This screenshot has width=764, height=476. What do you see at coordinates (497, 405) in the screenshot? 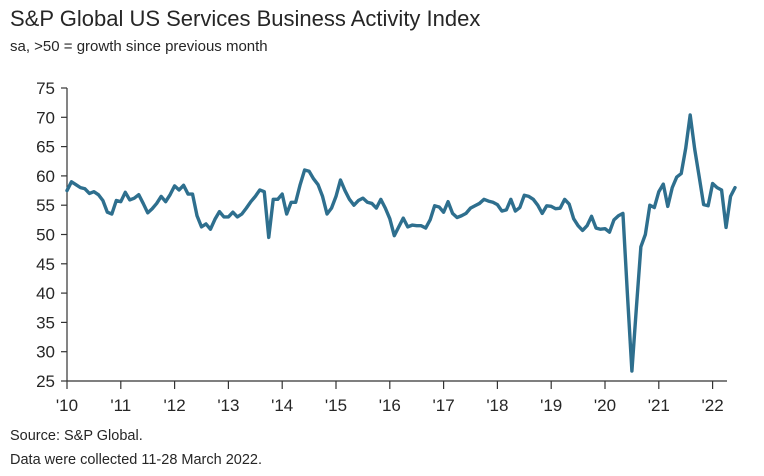
I see `x-tick-label: '18` at bounding box center [497, 405].